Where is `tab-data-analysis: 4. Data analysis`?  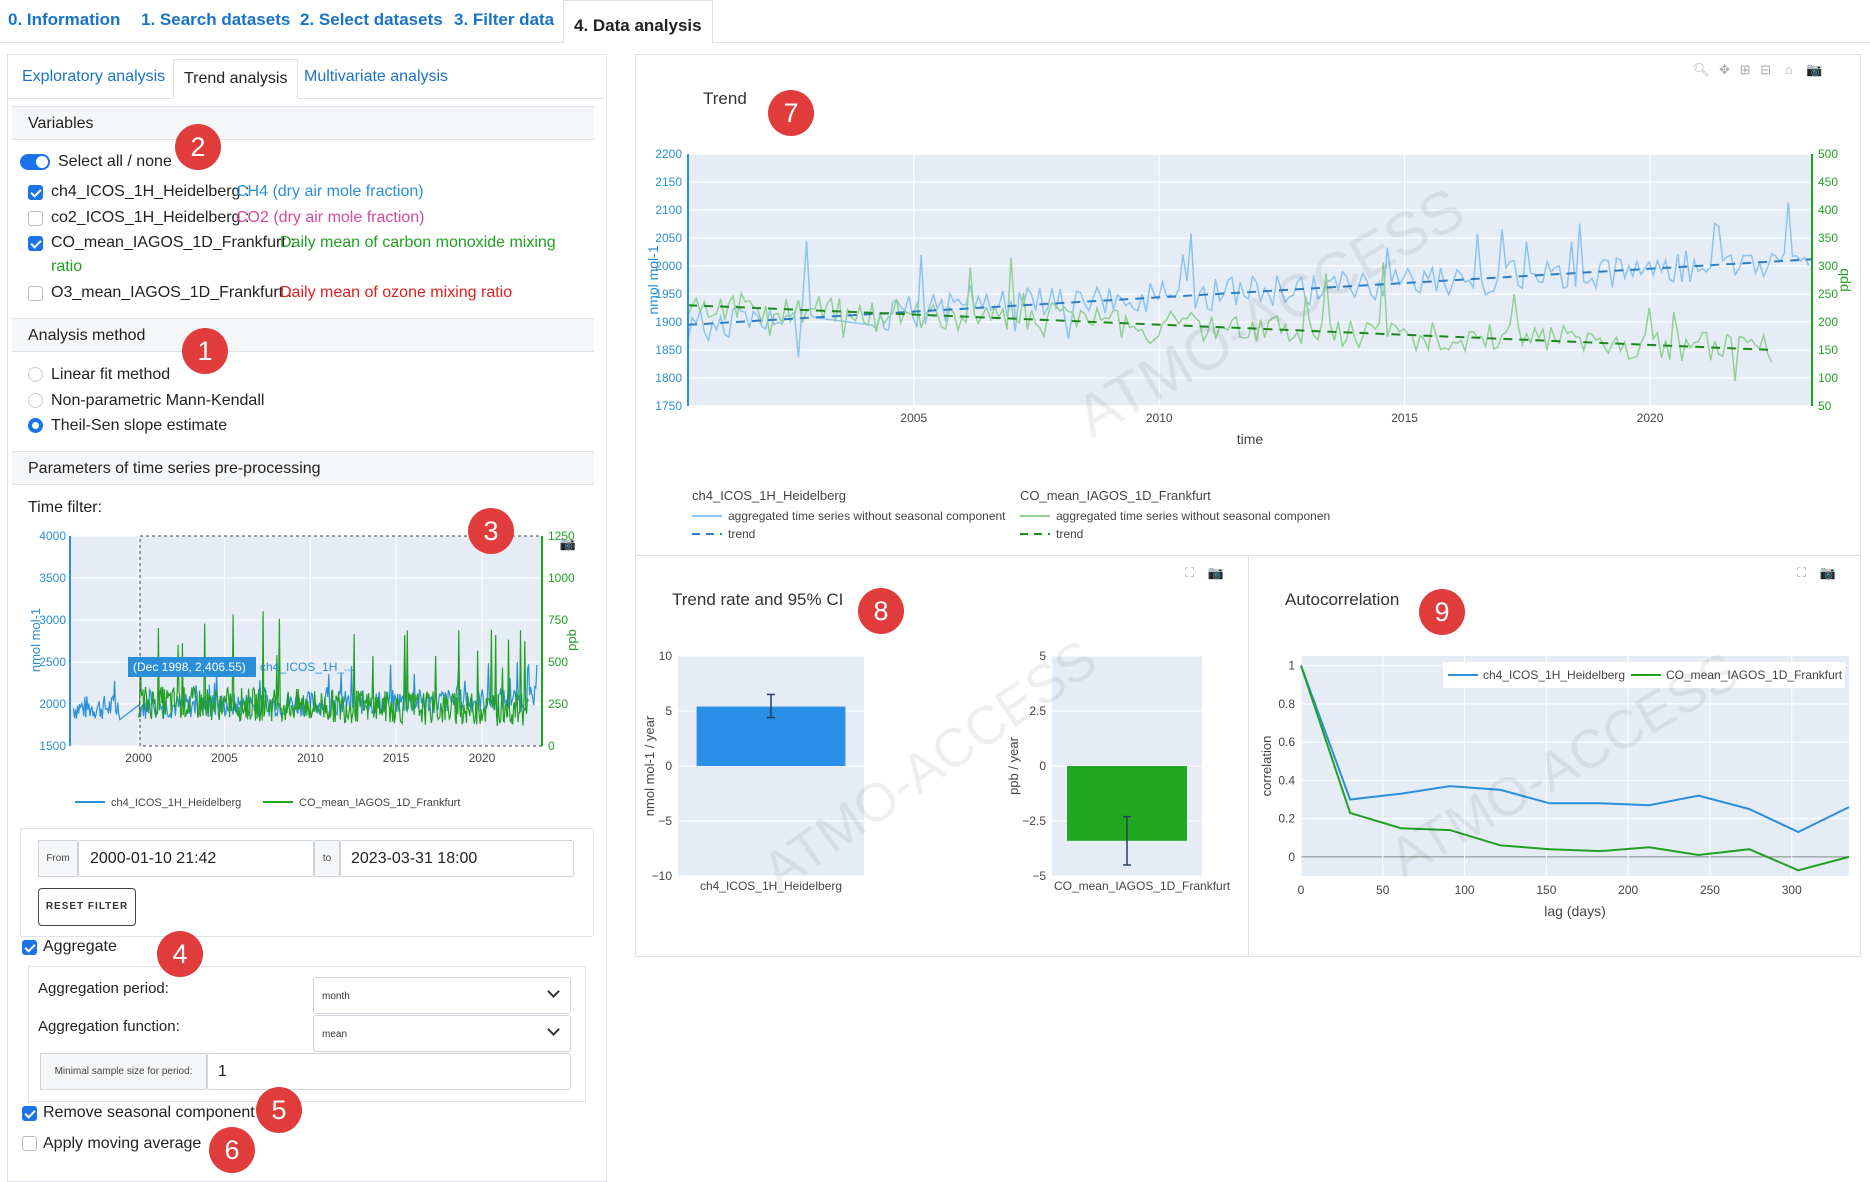 tab-data-analysis: 4. Data analysis is located at coordinates (638, 22).